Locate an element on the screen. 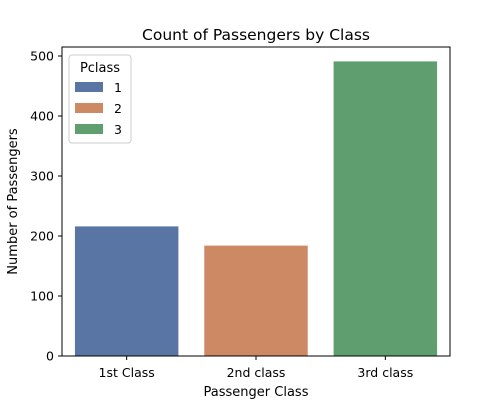  chart-title: Count of Passengers by Class is located at coordinates (256, 35).